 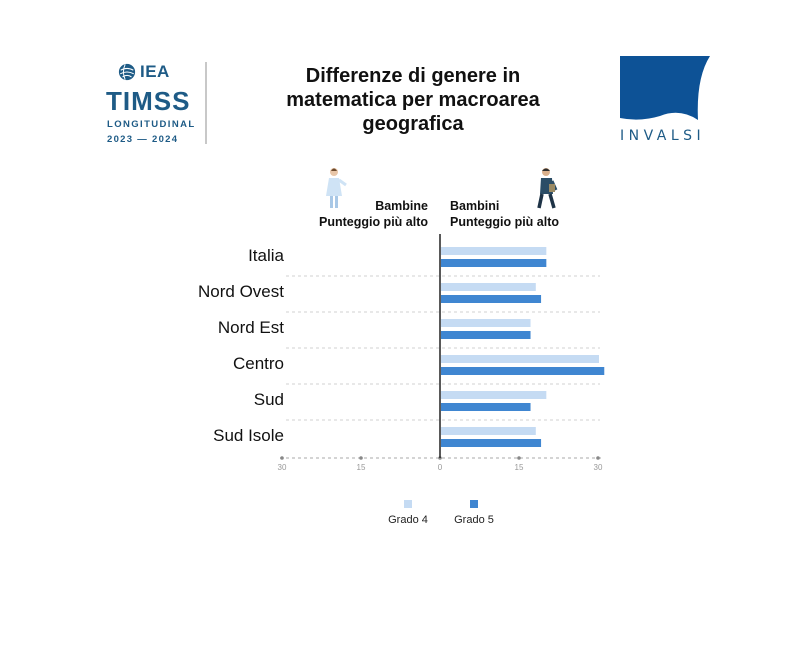 I want to click on boys-label-line-2: Punteggio più alto, so click(x=505, y=222).